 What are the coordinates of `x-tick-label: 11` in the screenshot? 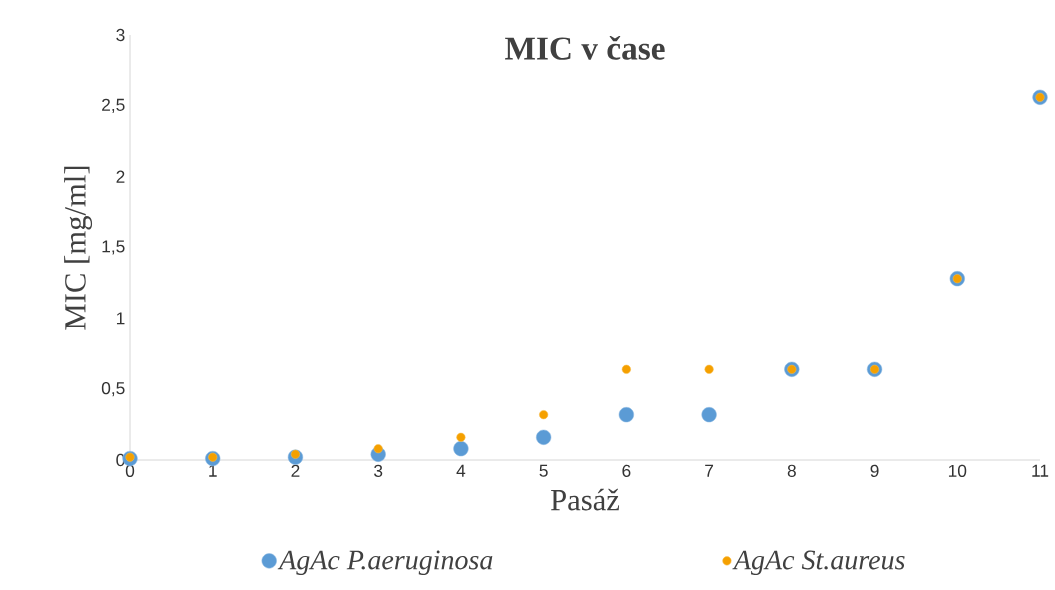 It's located at (1040, 470).